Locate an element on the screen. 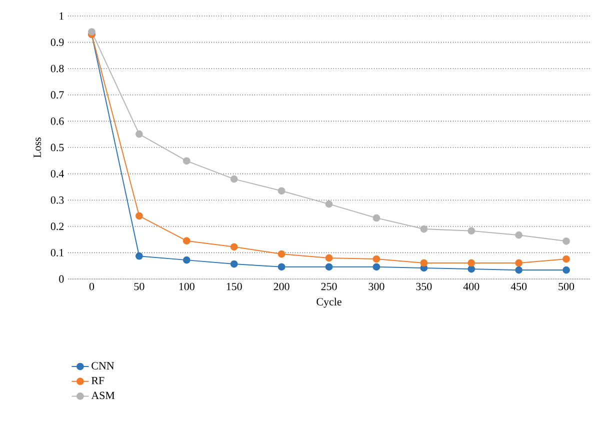  y-tick-label: 0.4 is located at coordinates (57, 174).